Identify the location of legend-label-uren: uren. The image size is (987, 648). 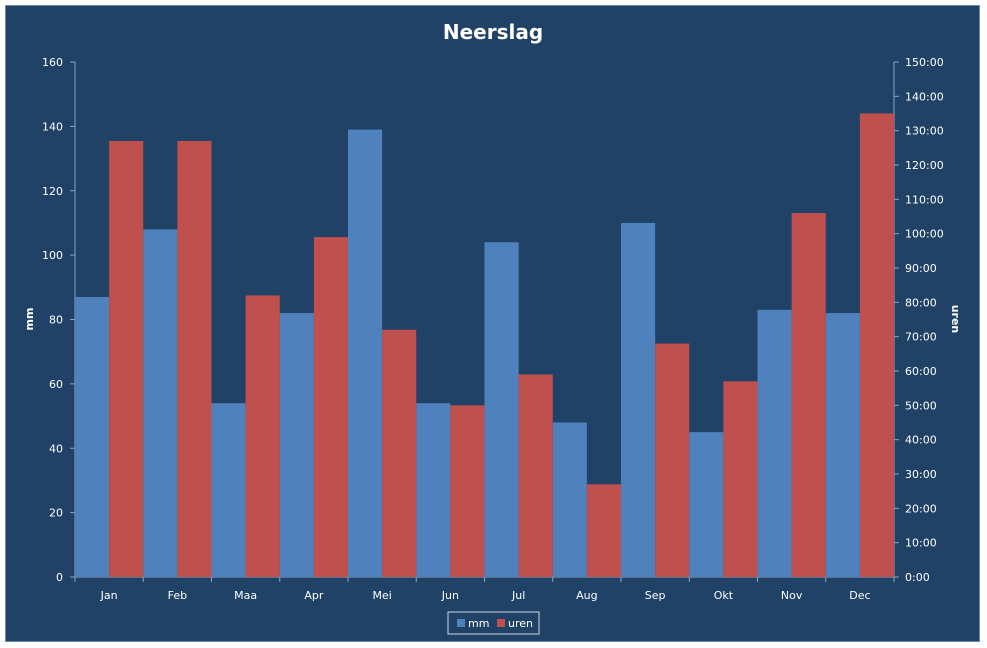
(520, 623).